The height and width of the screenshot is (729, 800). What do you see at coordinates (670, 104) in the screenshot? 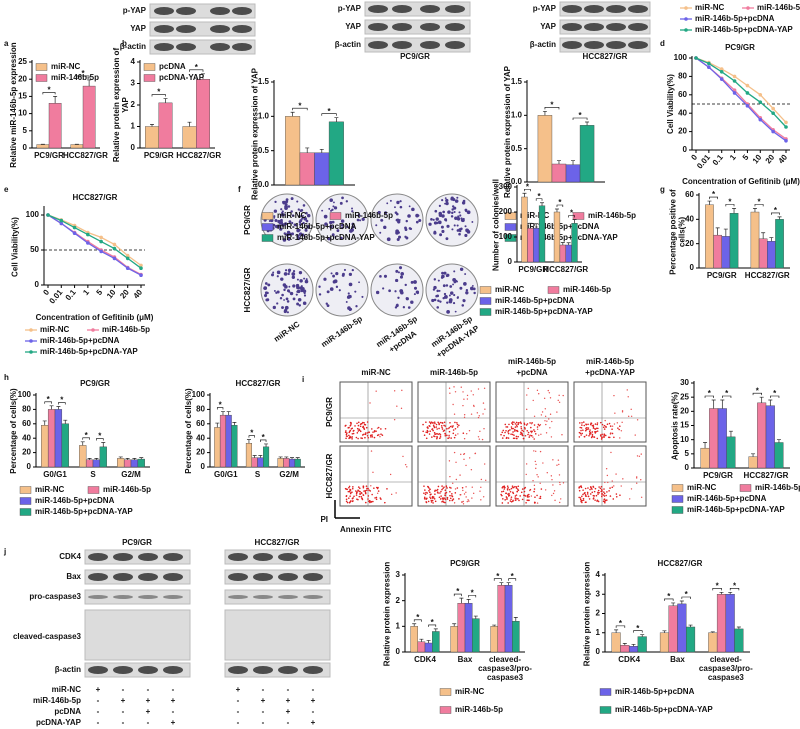
I see `y-axis-label: Cell Viability(%)` at bounding box center [670, 104].